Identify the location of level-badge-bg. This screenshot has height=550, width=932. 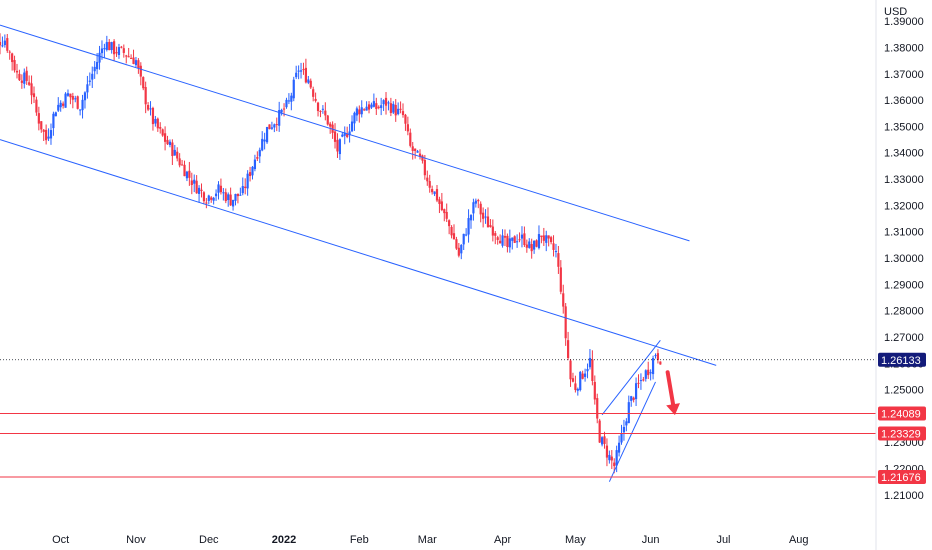
(902, 433).